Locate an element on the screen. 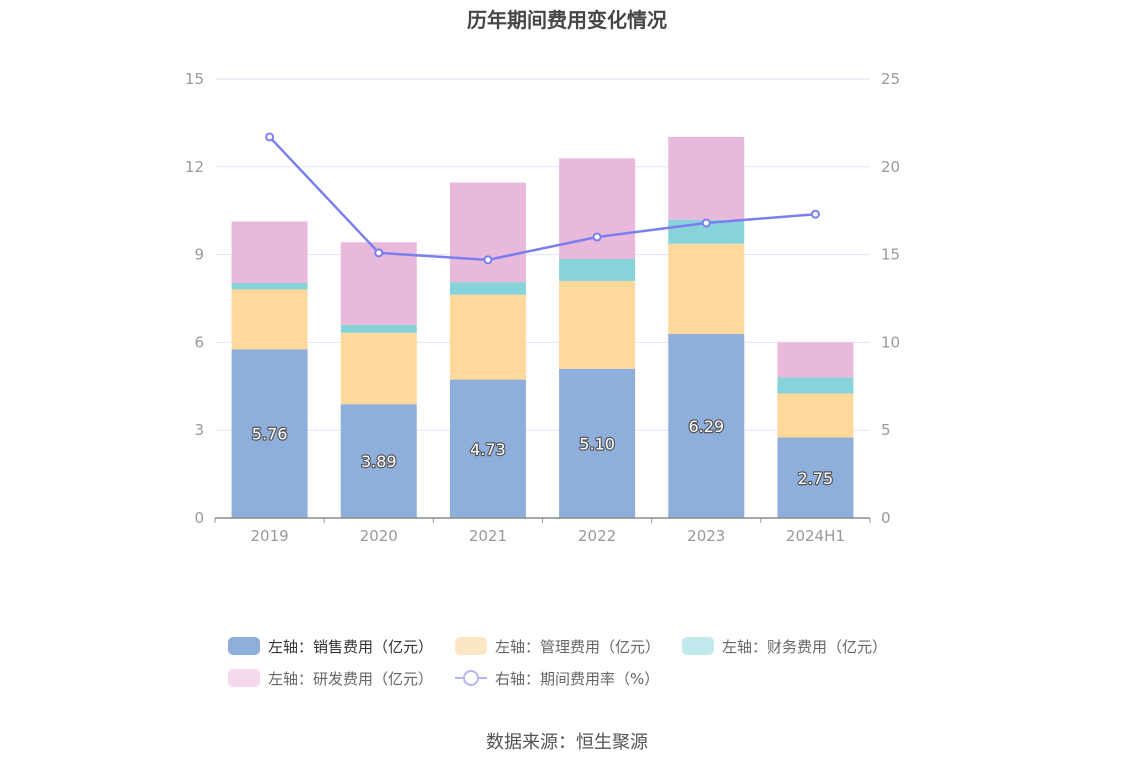 Image resolution: width=1134 pixels, height=766 pixels. right-axis-tick-label: 10 is located at coordinates (890, 342).